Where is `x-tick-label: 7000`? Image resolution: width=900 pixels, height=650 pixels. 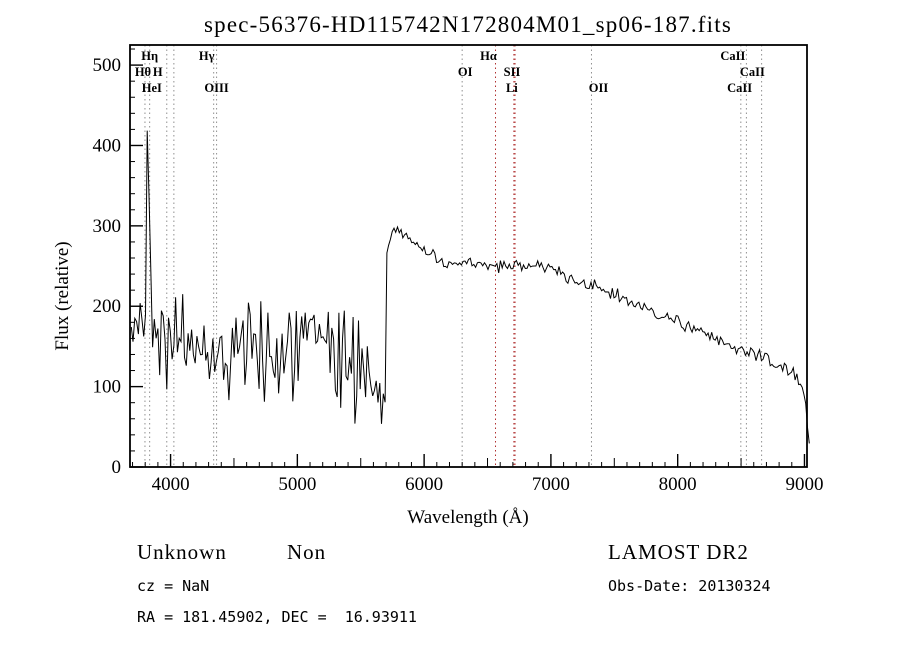 x-tick-label: 7000 is located at coordinates (551, 484).